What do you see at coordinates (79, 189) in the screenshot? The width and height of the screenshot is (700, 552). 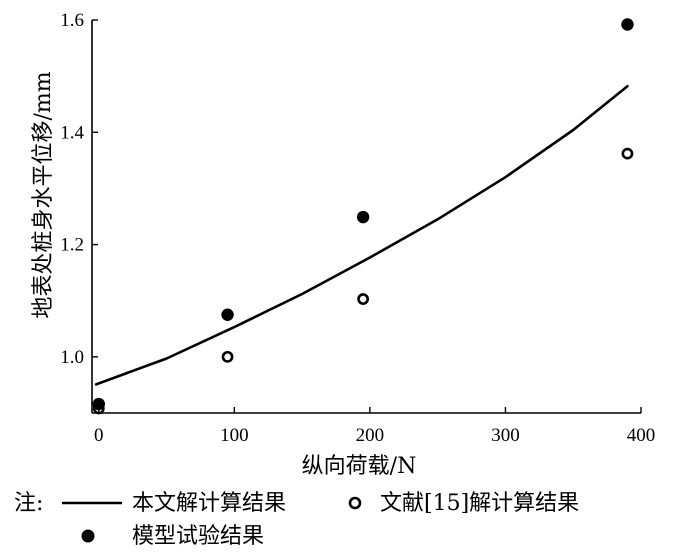 I see `y-ticks: 1.0 1.2 1.4 1.6` at bounding box center [79, 189].